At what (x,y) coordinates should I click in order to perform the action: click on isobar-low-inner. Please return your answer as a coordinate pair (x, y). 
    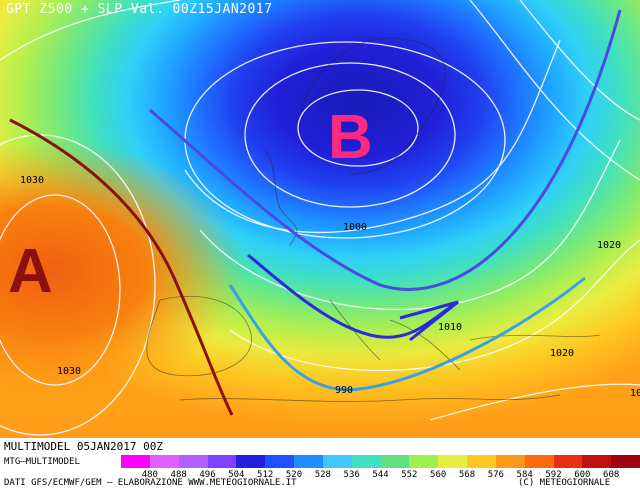
    Looking at the image, I should click on (358, 128).